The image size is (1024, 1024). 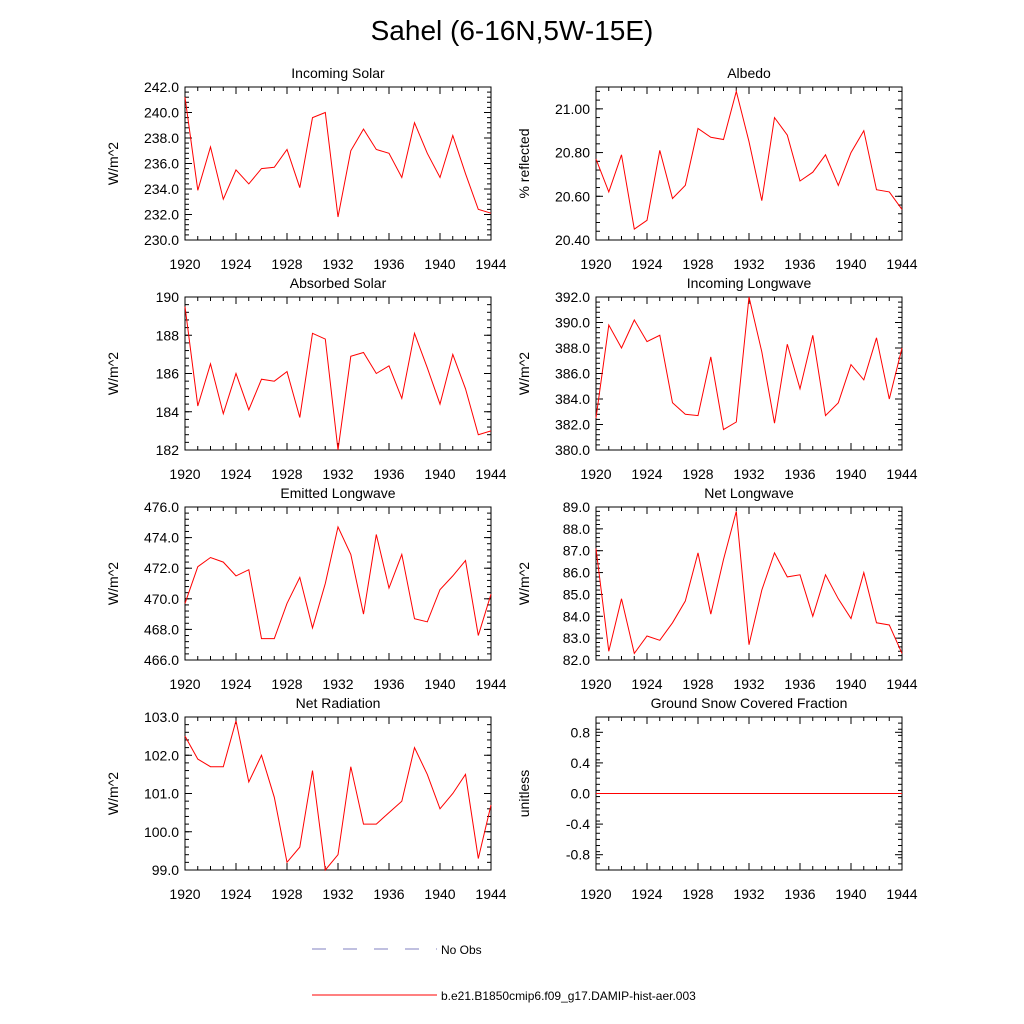 What do you see at coordinates (161, 794) in the screenshot?
I see `y-tick-label: 101.0` at bounding box center [161, 794].